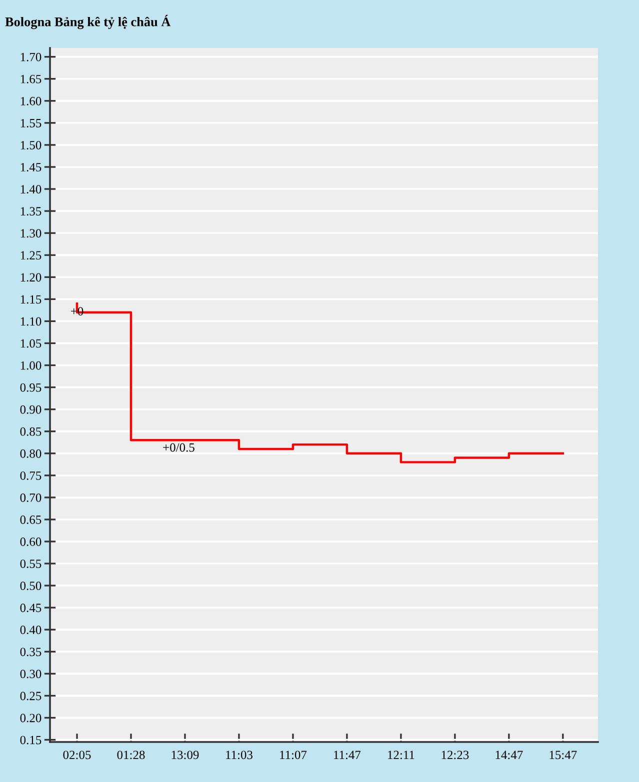 The width and height of the screenshot is (639, 782). What do you see at coordinates (31, 101) in the screenshot?
I see `y-tick-label: 1.60` at bounding box center [31, 101].